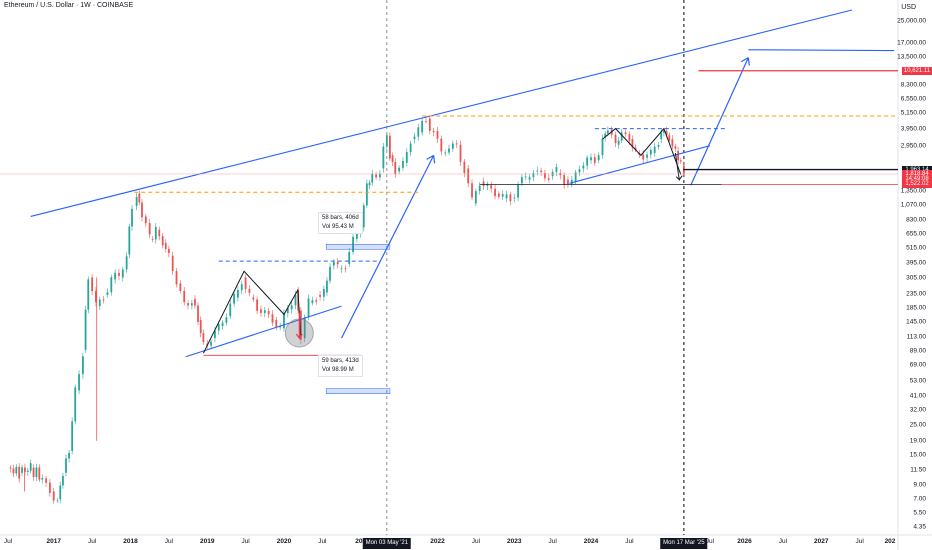 The height and width of the screenshot is (550, 932). Describe the element at coordinates (640, 164) in the screenshot. I see `channel-trendline` at that location.